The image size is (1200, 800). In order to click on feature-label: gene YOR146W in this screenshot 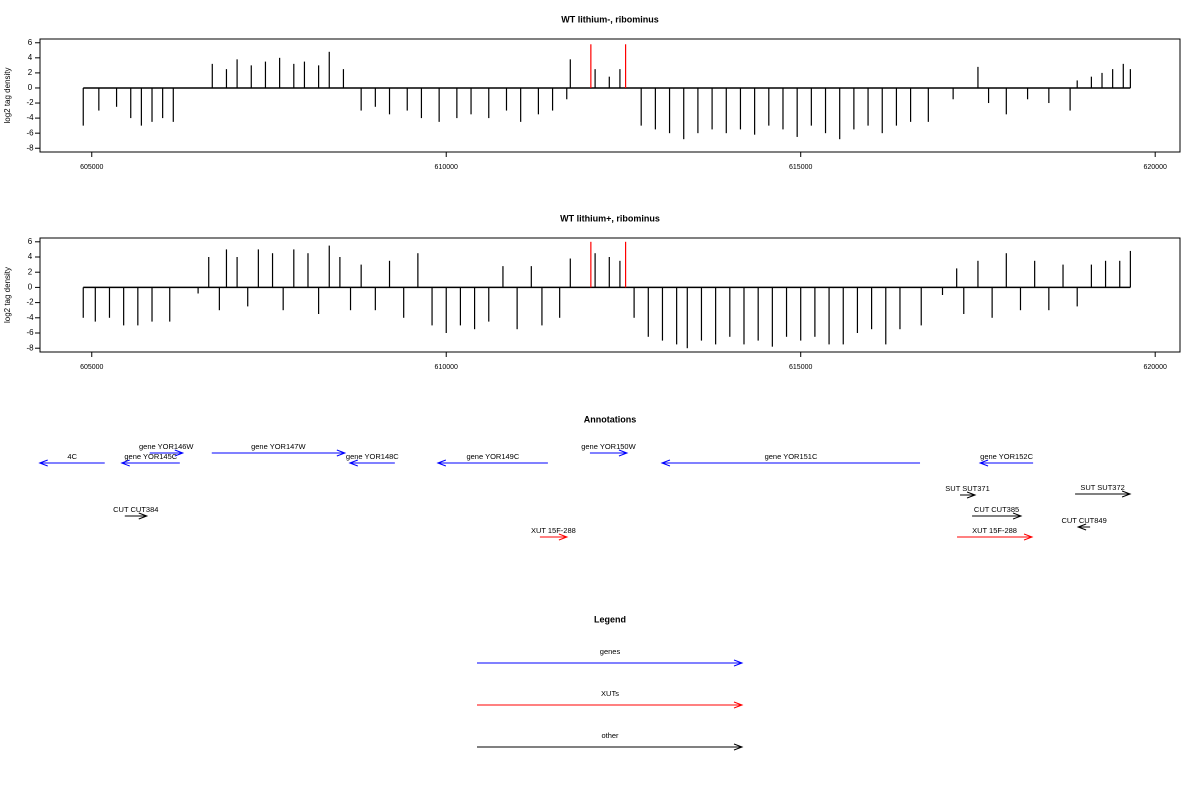, I will do `click(166, 446)`.